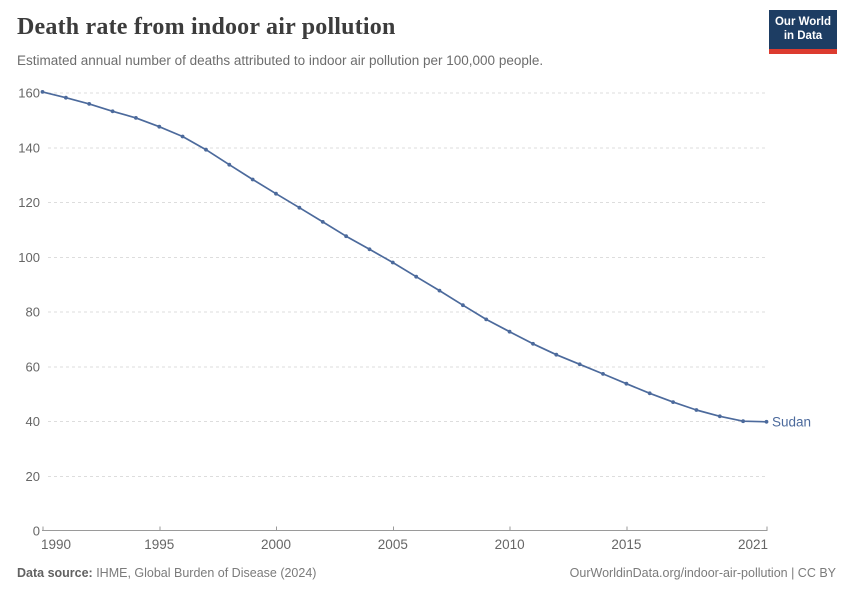 This screenshot has height=600, width=850. What do you see at coordinates (29, 257) in the screenshot?
I see `y-tick-label: 100` at bounding box center [29, 257].